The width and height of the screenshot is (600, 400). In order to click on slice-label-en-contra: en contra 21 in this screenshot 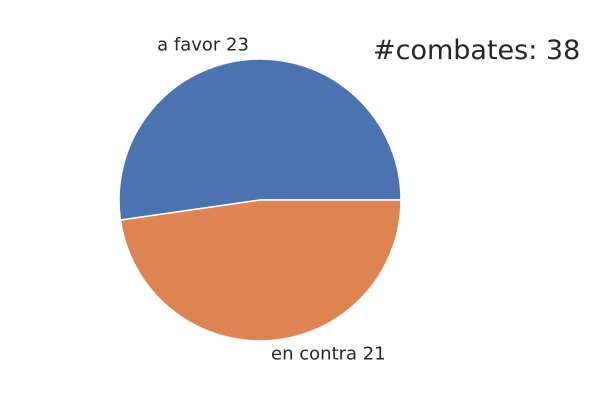, I will do `click(328, 354)`.